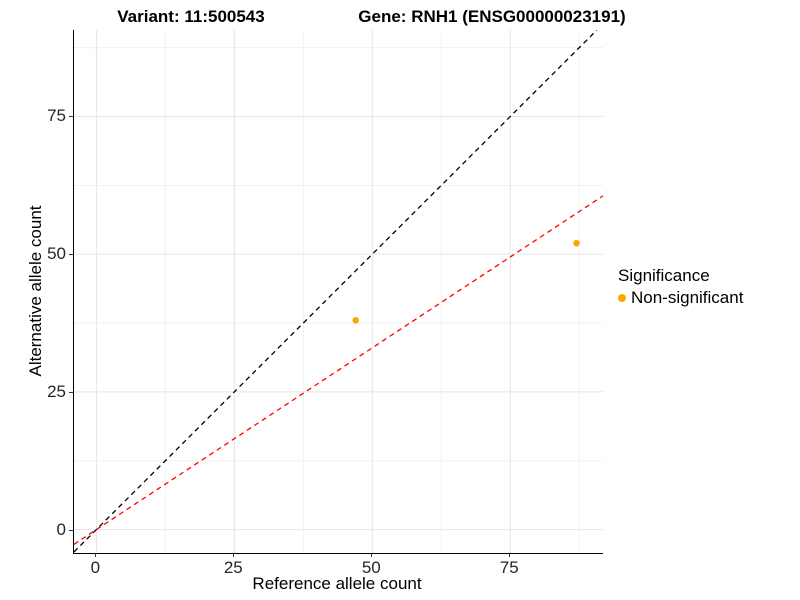  I want to click on circle-icon, so click(622, 298).